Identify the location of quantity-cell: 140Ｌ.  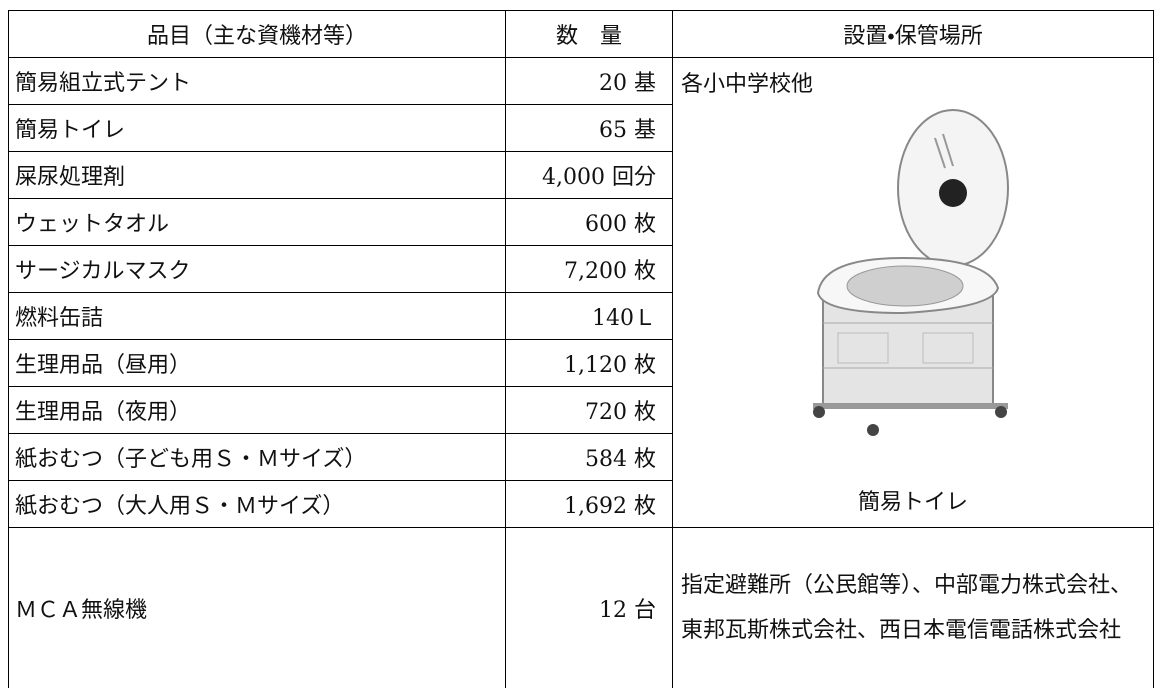
(589, 316).